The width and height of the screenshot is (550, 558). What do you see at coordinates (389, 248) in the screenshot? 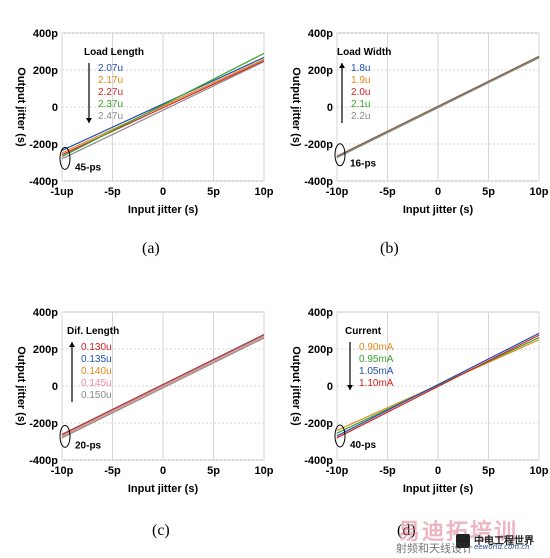
I see `caption-b: (b)` at bounding box center [389, 248].